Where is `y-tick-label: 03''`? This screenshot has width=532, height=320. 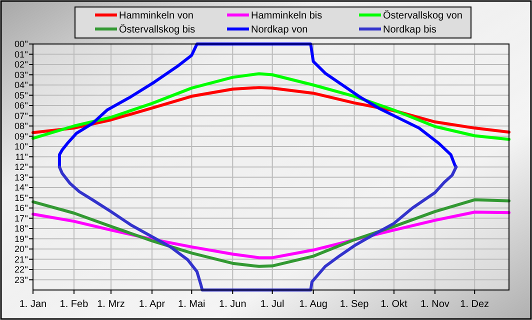
y-tick-label: 03'' is located at coordinates (21, 75).